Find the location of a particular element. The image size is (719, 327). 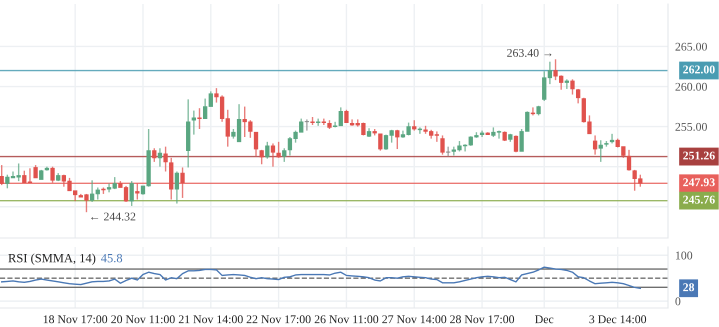

x-tick-label: 18 Nov 17:00 is located at coordinates (76, 319).